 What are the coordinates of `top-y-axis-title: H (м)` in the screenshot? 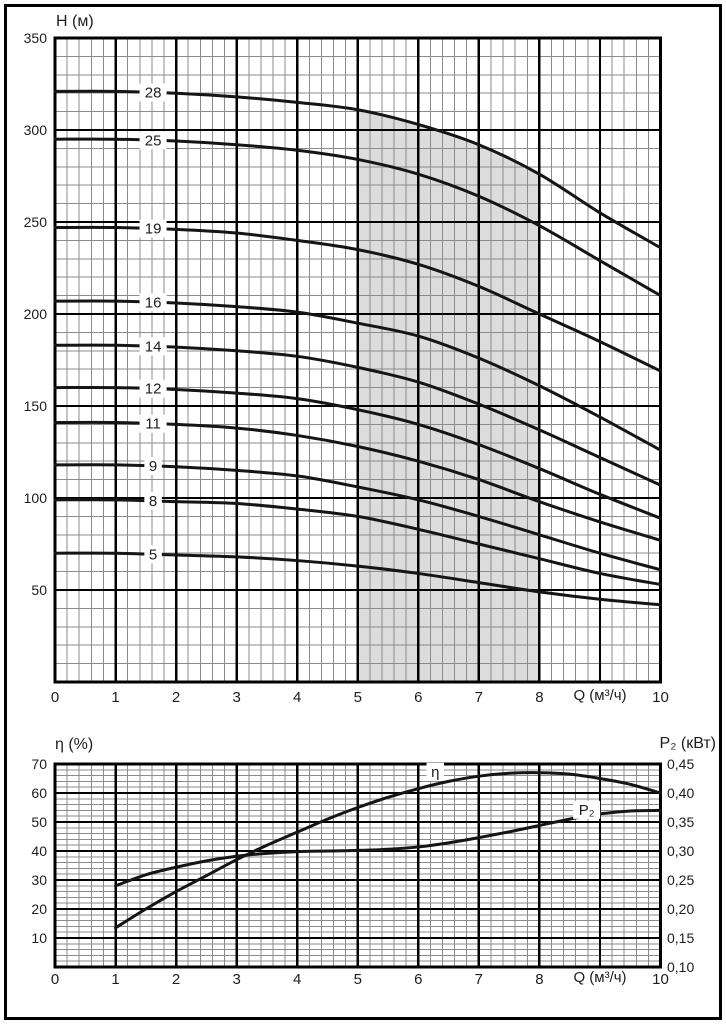 It's located at (75, 21).